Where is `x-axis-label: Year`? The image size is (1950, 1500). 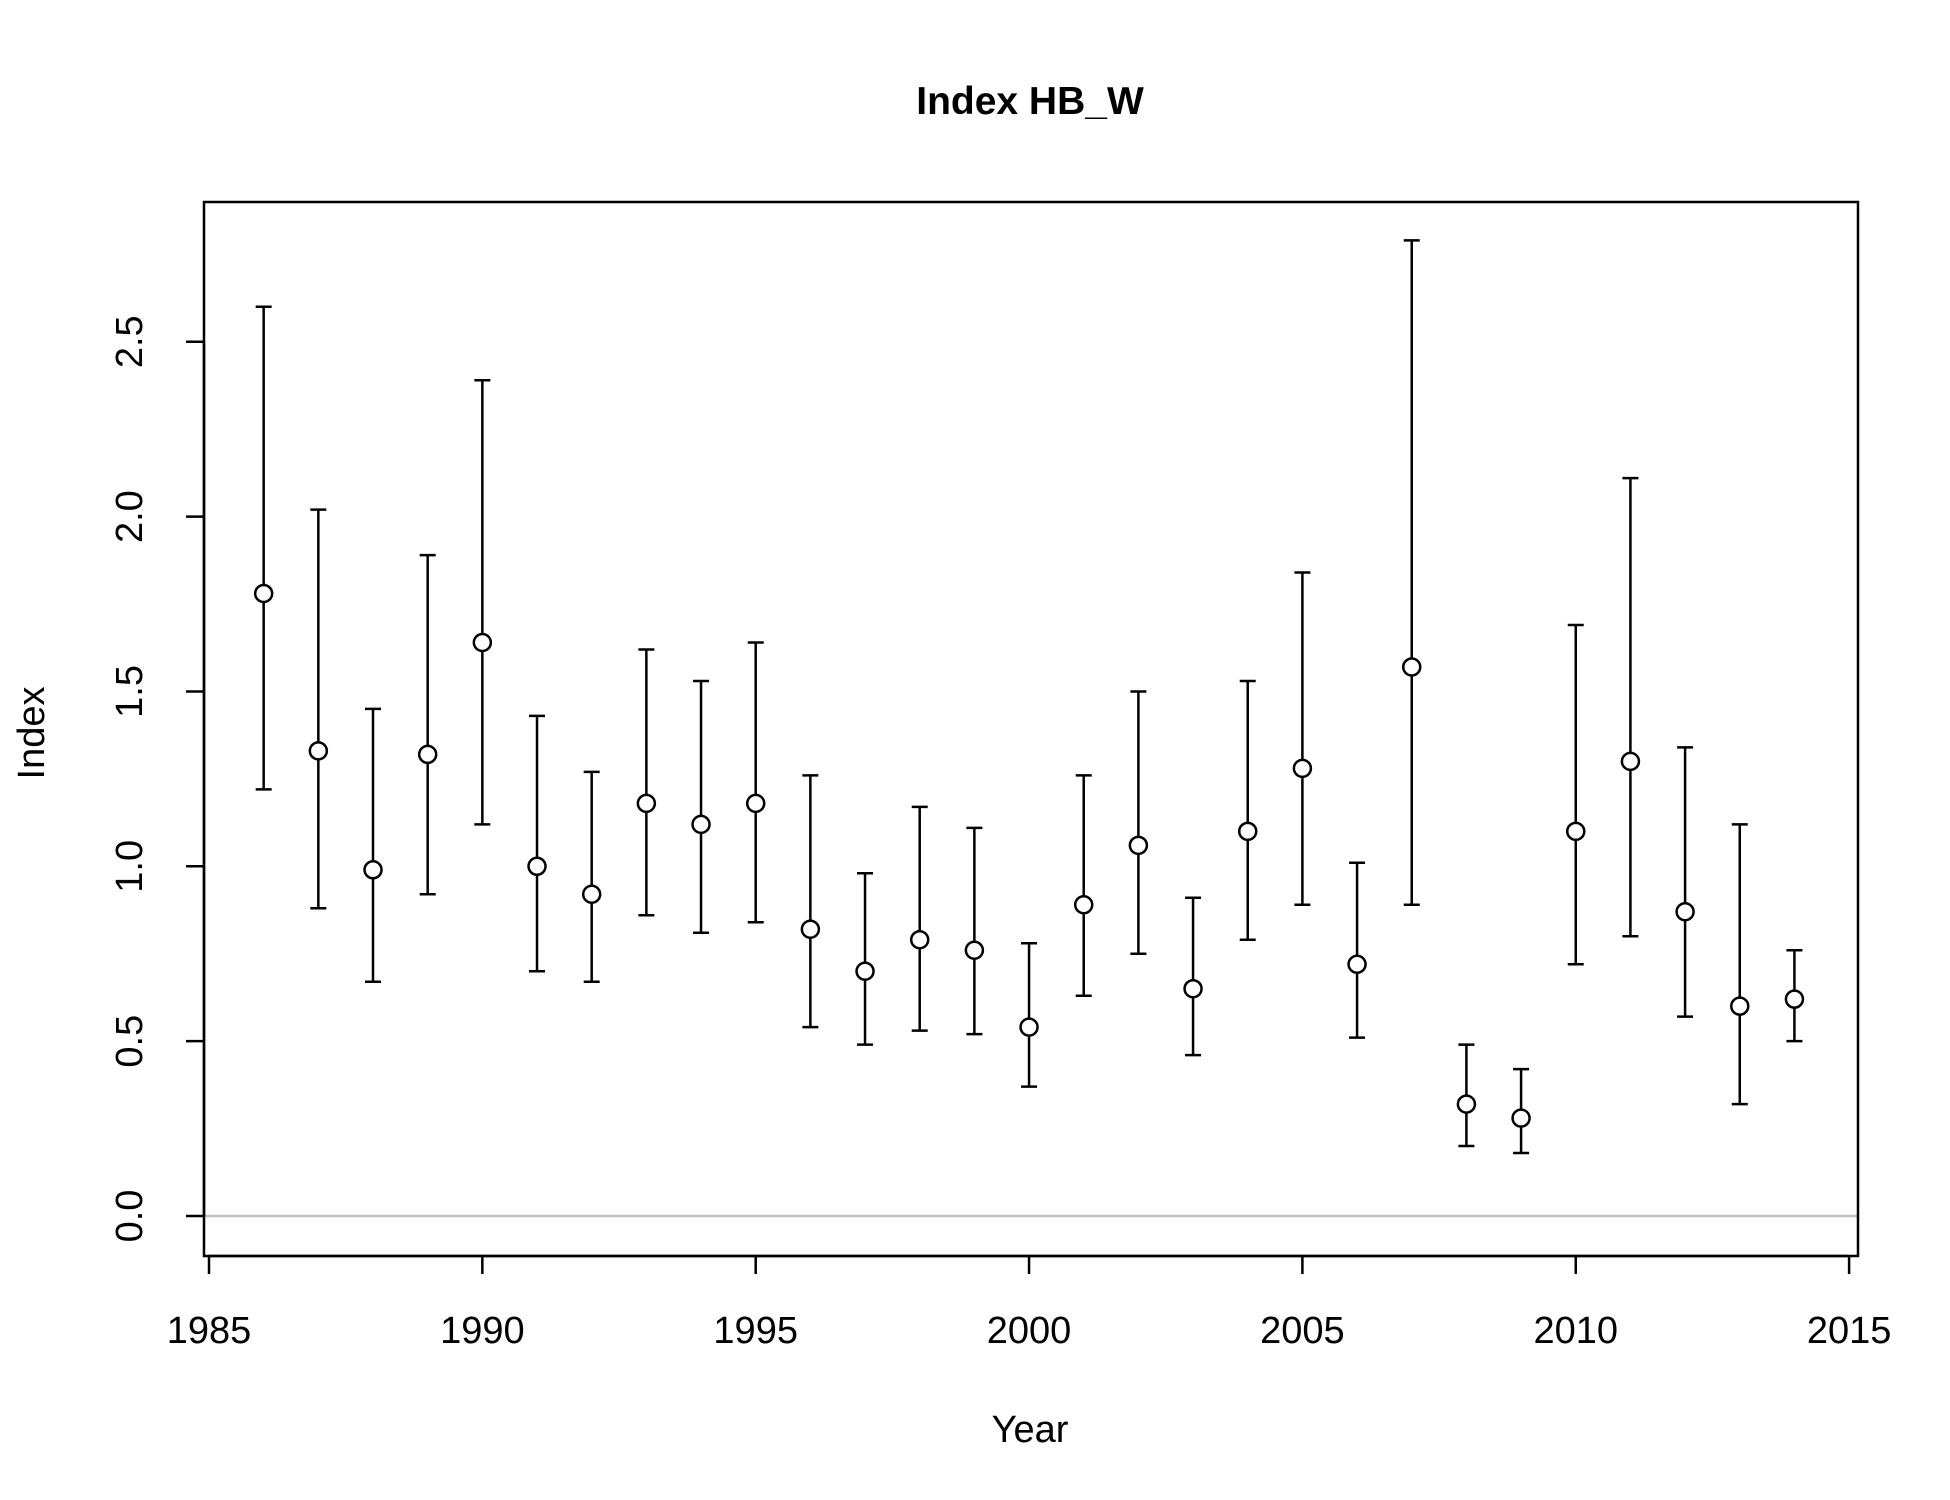
x-axis-label: Year is located at coordinates (1030, 1430).